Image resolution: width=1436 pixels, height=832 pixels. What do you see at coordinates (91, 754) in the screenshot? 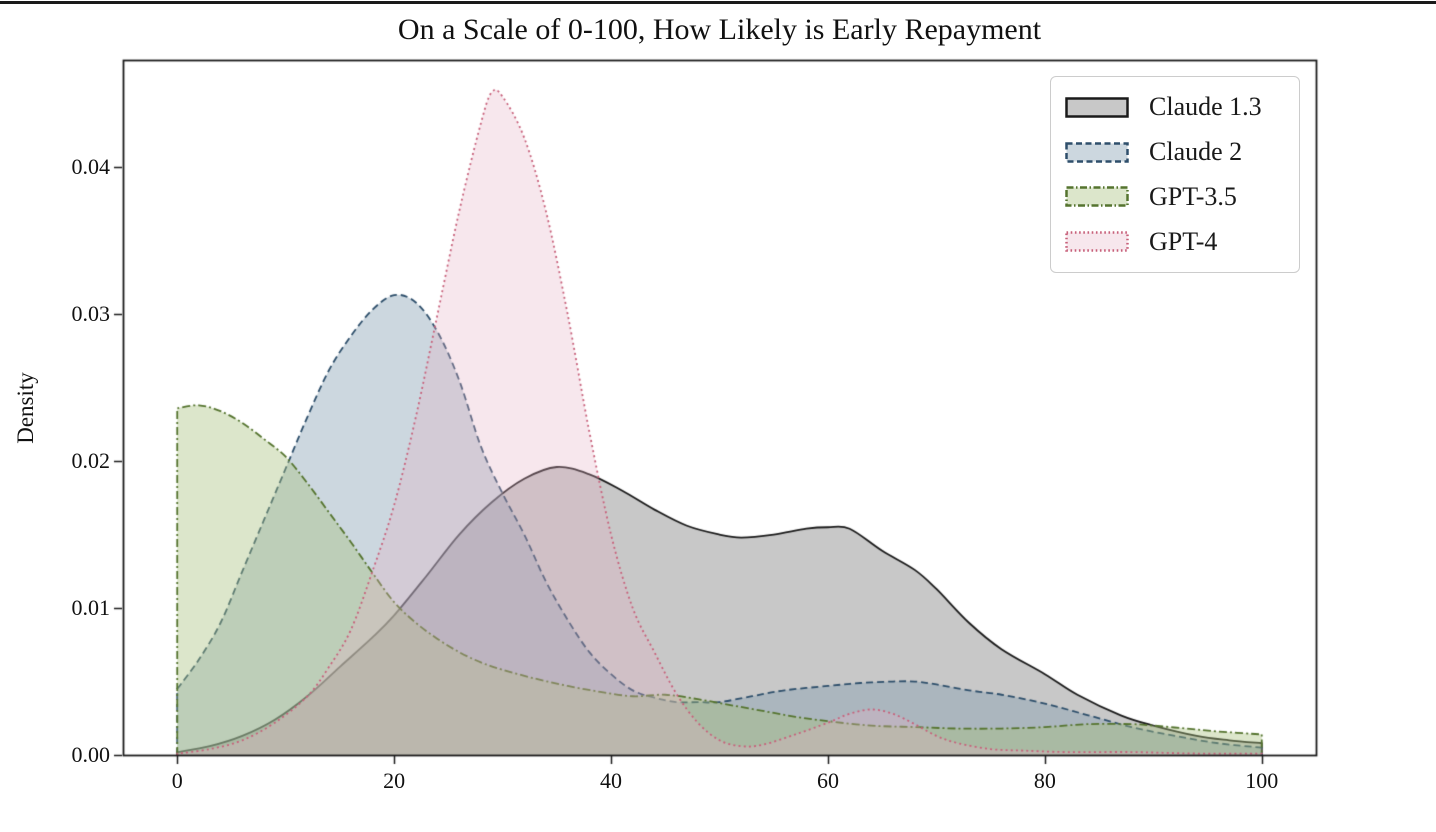
I see `y-tick-label: 0.00` at bounding box center [91, 754].